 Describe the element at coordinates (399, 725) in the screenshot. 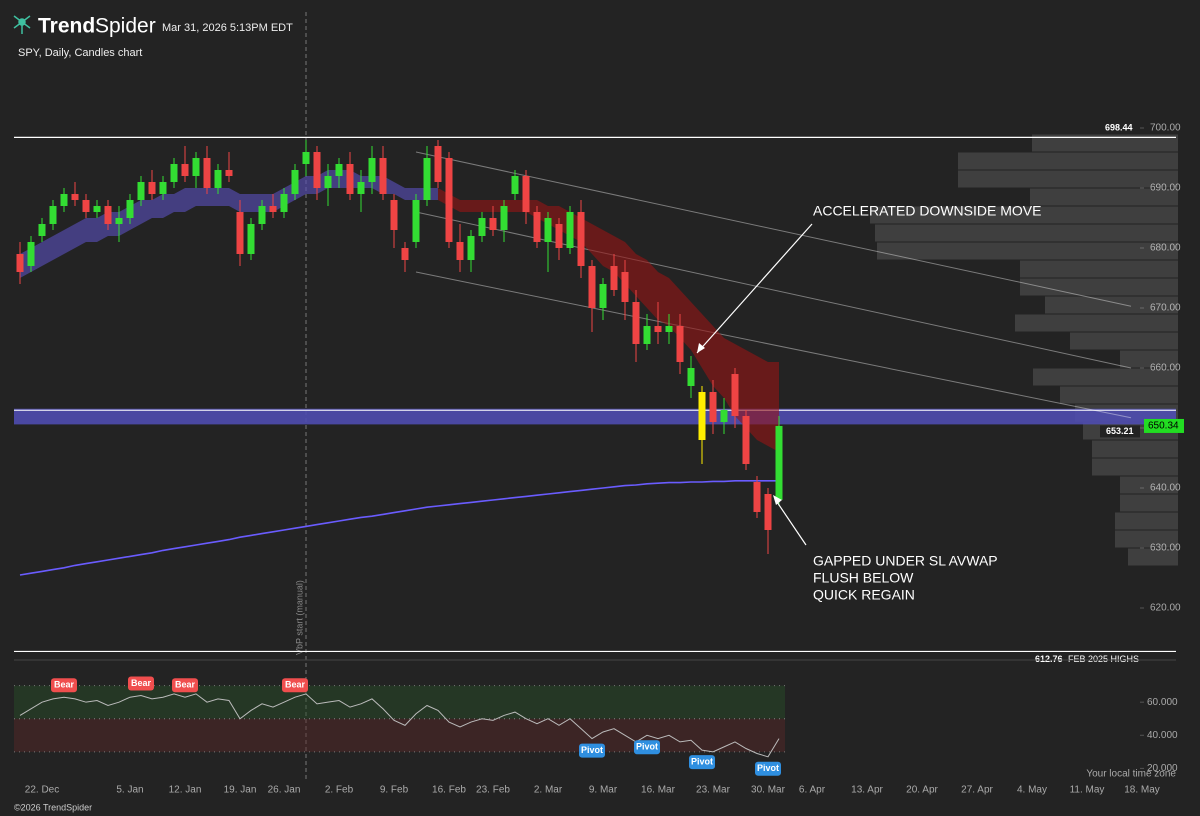

I see `rsi-line` at that location.